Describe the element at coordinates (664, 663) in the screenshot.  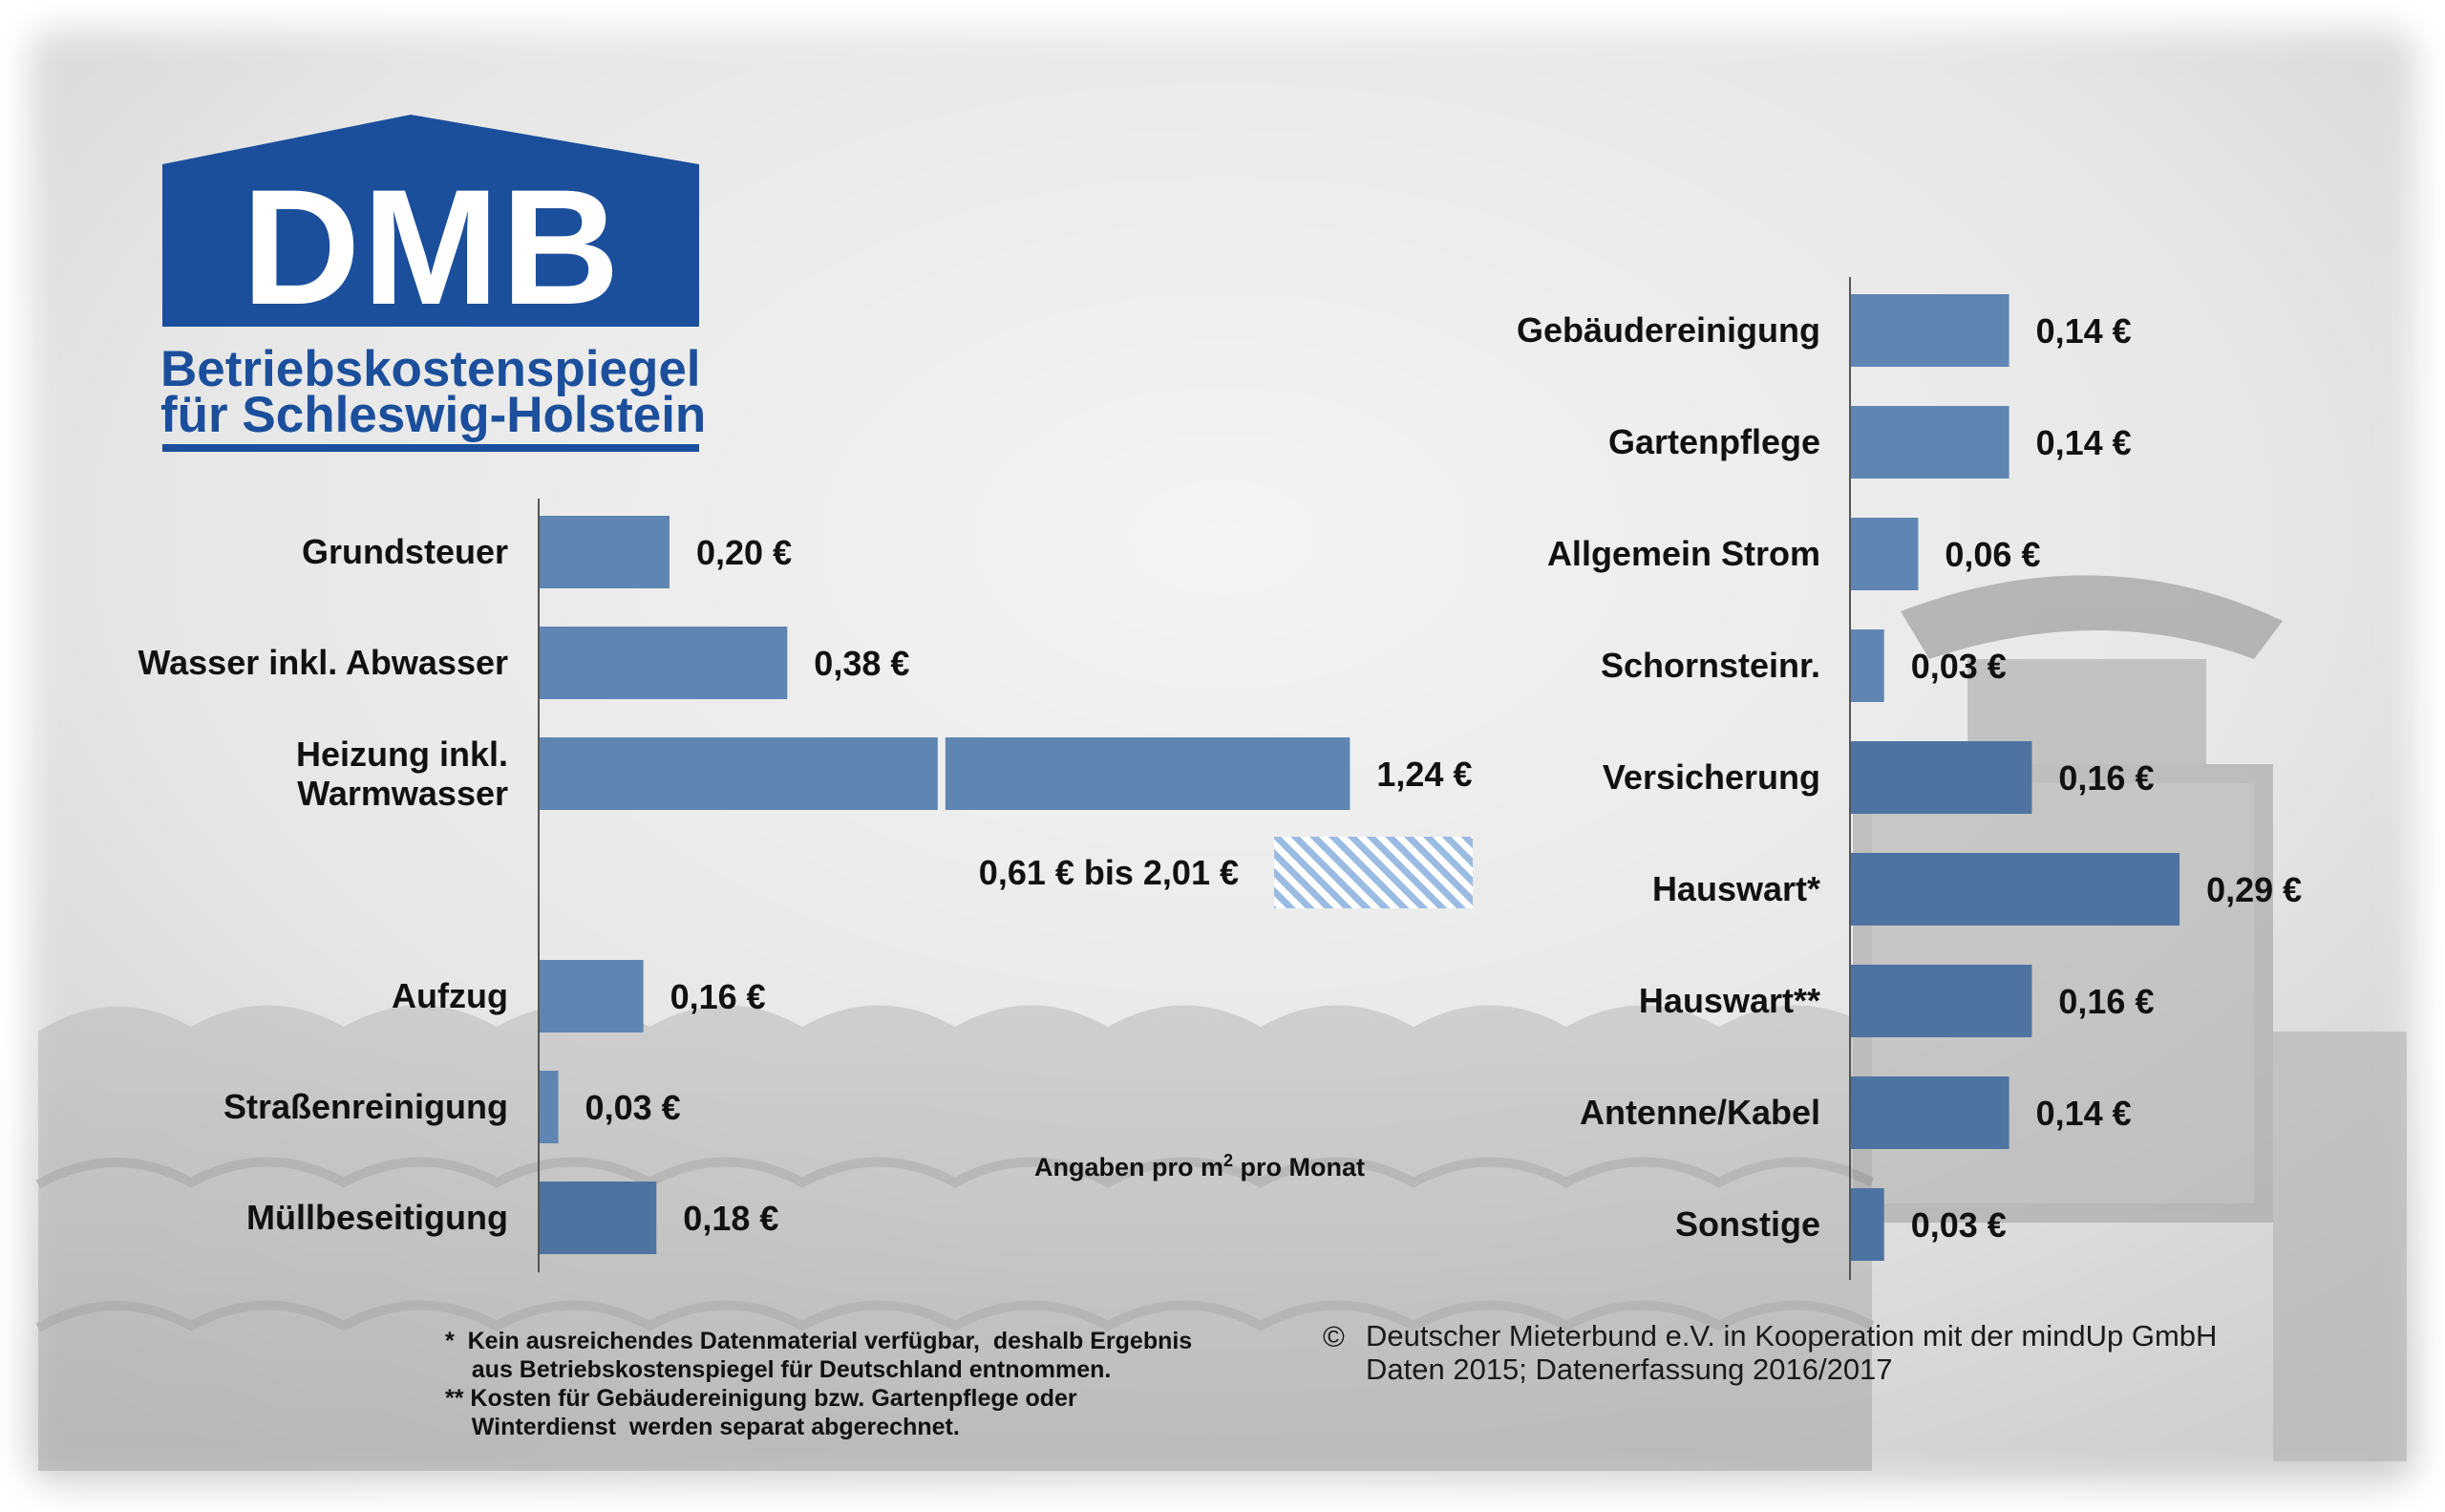
I see `bar-wasser-inkl-abwasser` at that location.